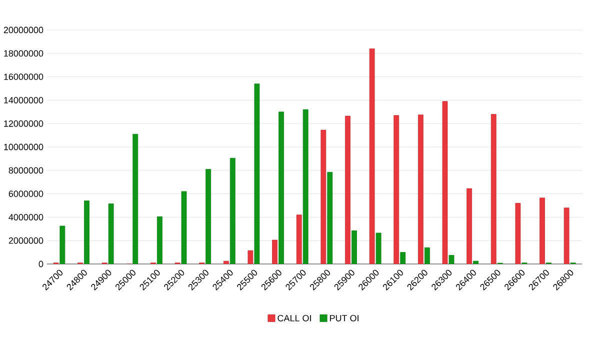 Image resolution: width=615 pixels, height=350 pixels. What do you see at coordinates (41, 264) in the screenshot?
I see `y-tick-label: 0` at bounding box center [41, 264].